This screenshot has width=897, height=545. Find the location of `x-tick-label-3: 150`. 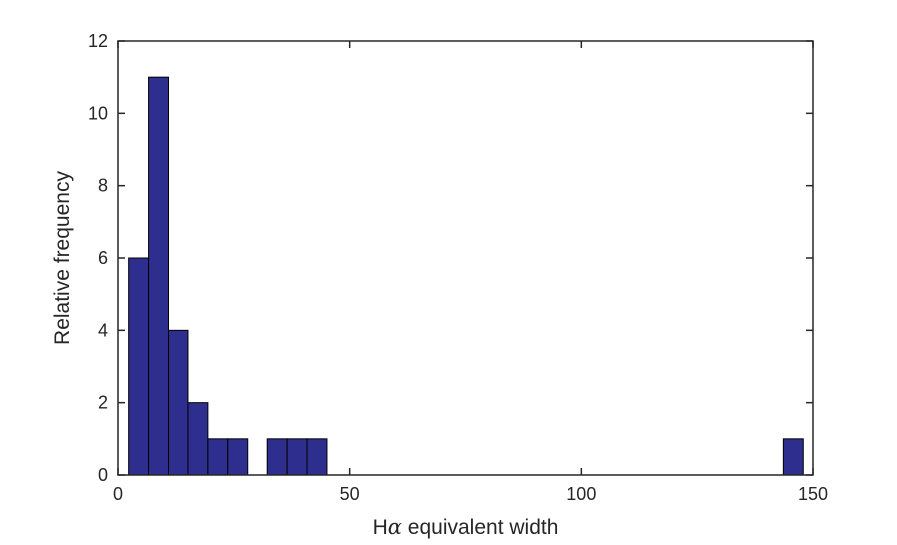

x-tick-label-3: 150 is located at coordinates (813, 494).